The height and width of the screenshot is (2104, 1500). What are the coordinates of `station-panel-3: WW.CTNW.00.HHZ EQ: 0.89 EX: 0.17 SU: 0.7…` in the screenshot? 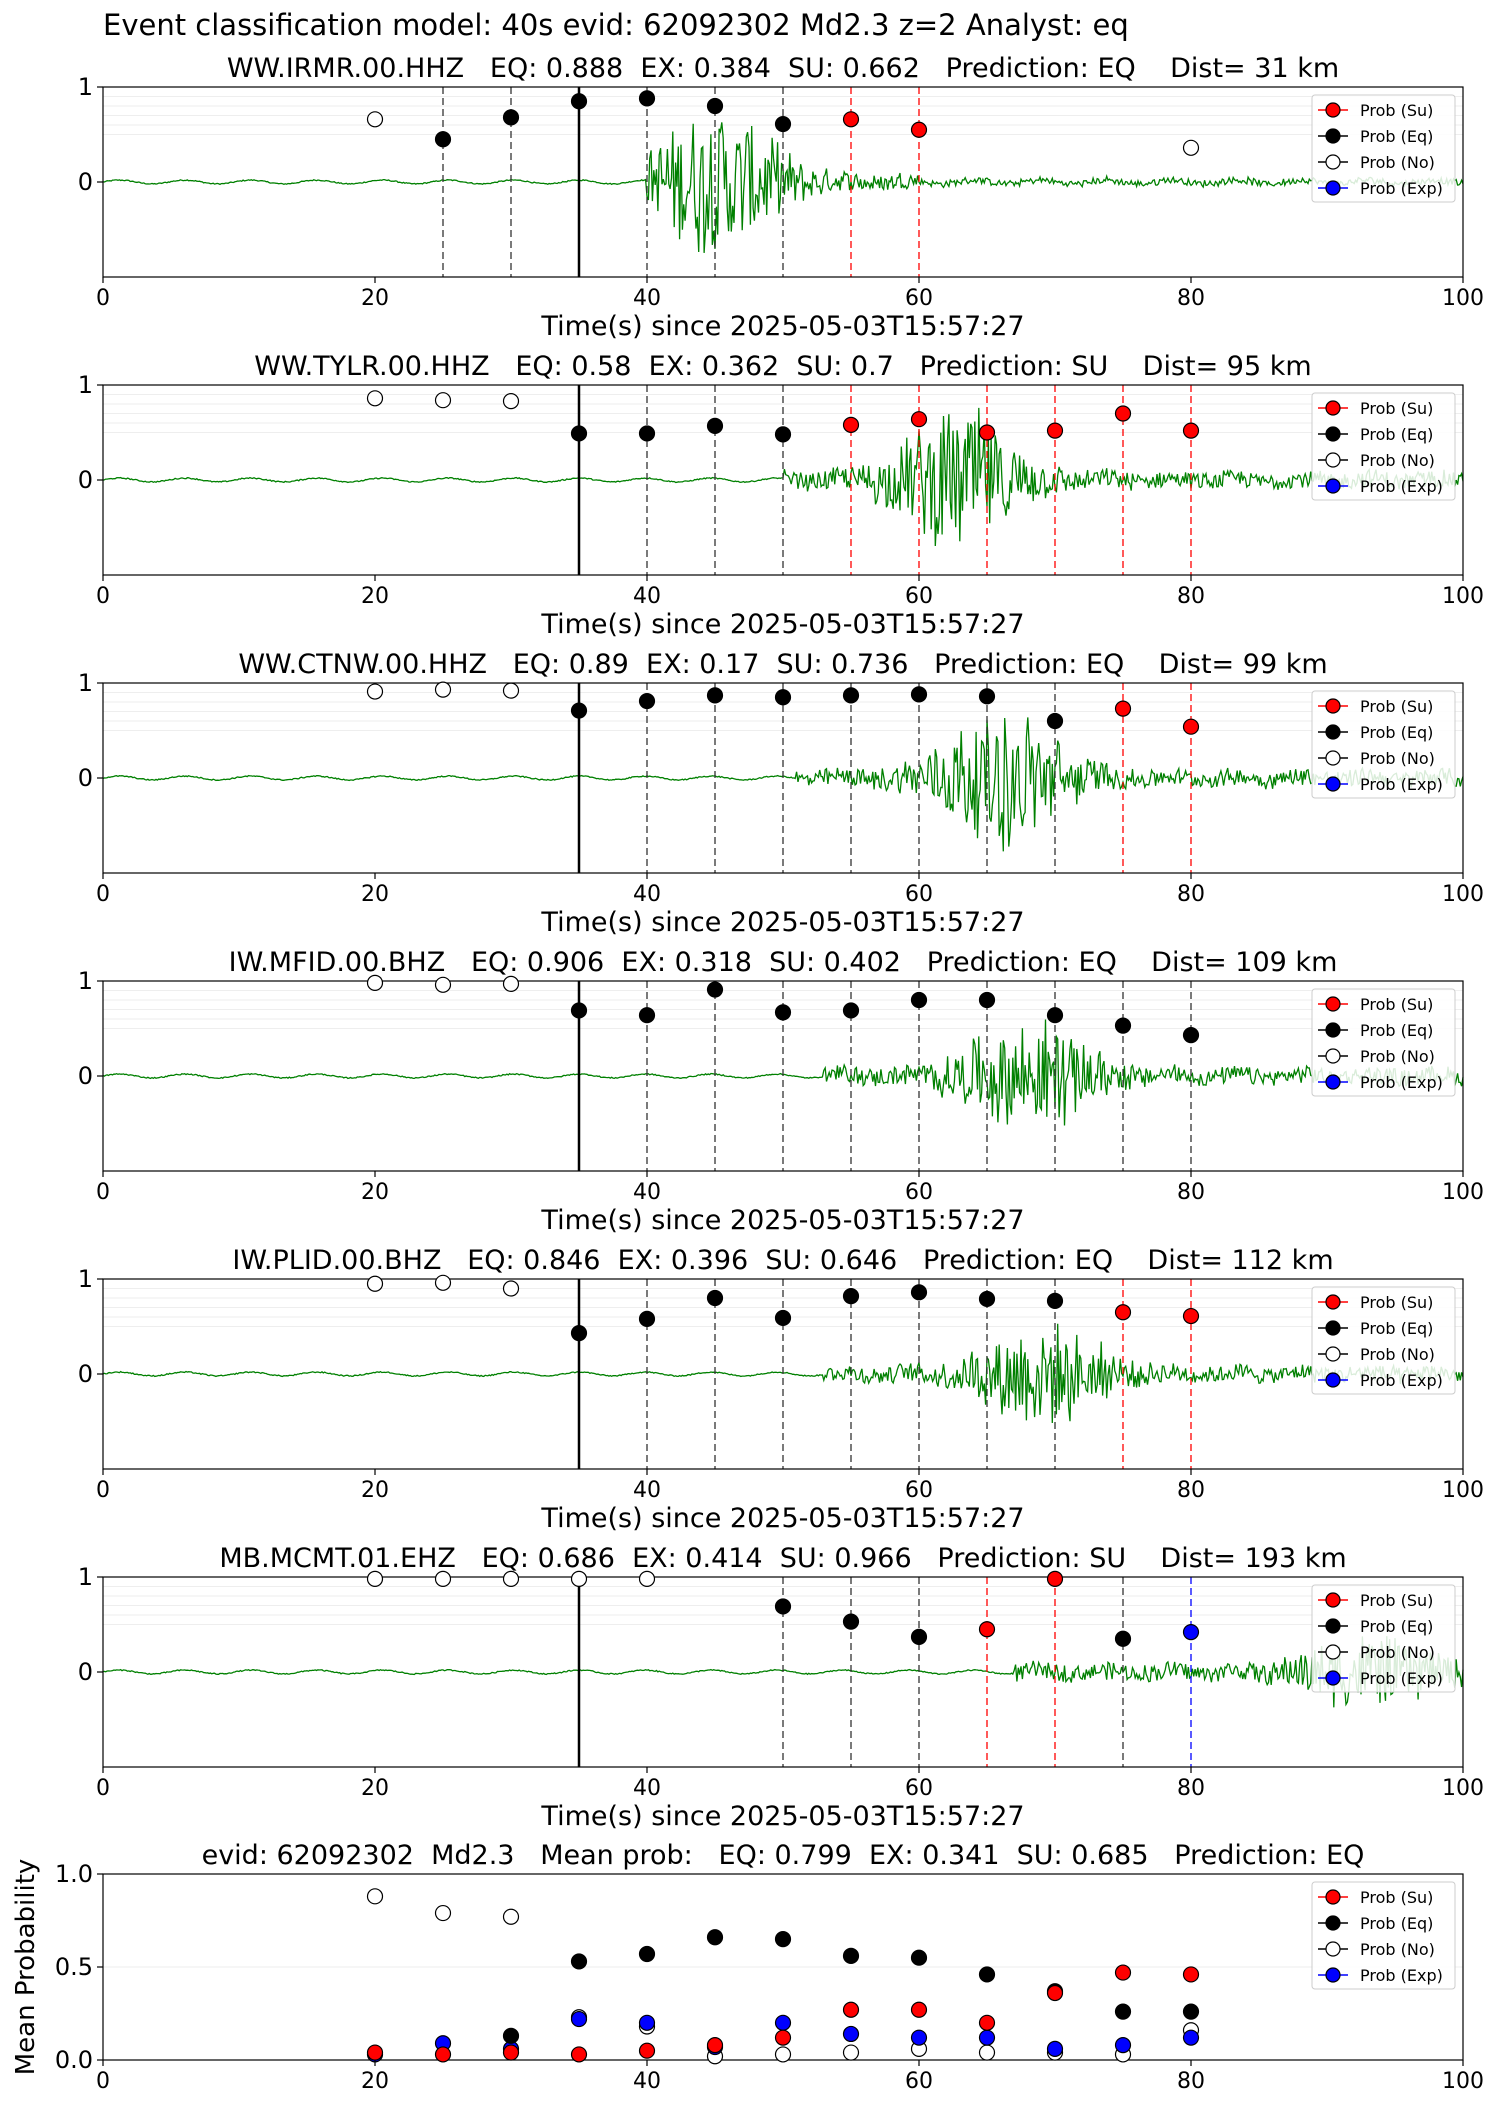 It's located at (781, 793).